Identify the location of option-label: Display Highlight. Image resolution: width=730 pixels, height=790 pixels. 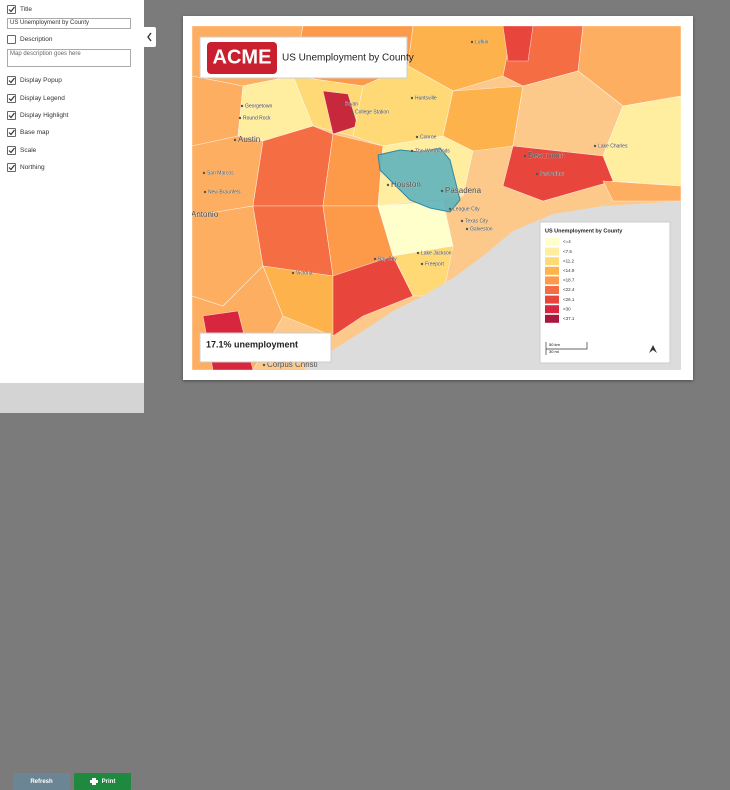
(44, 115).